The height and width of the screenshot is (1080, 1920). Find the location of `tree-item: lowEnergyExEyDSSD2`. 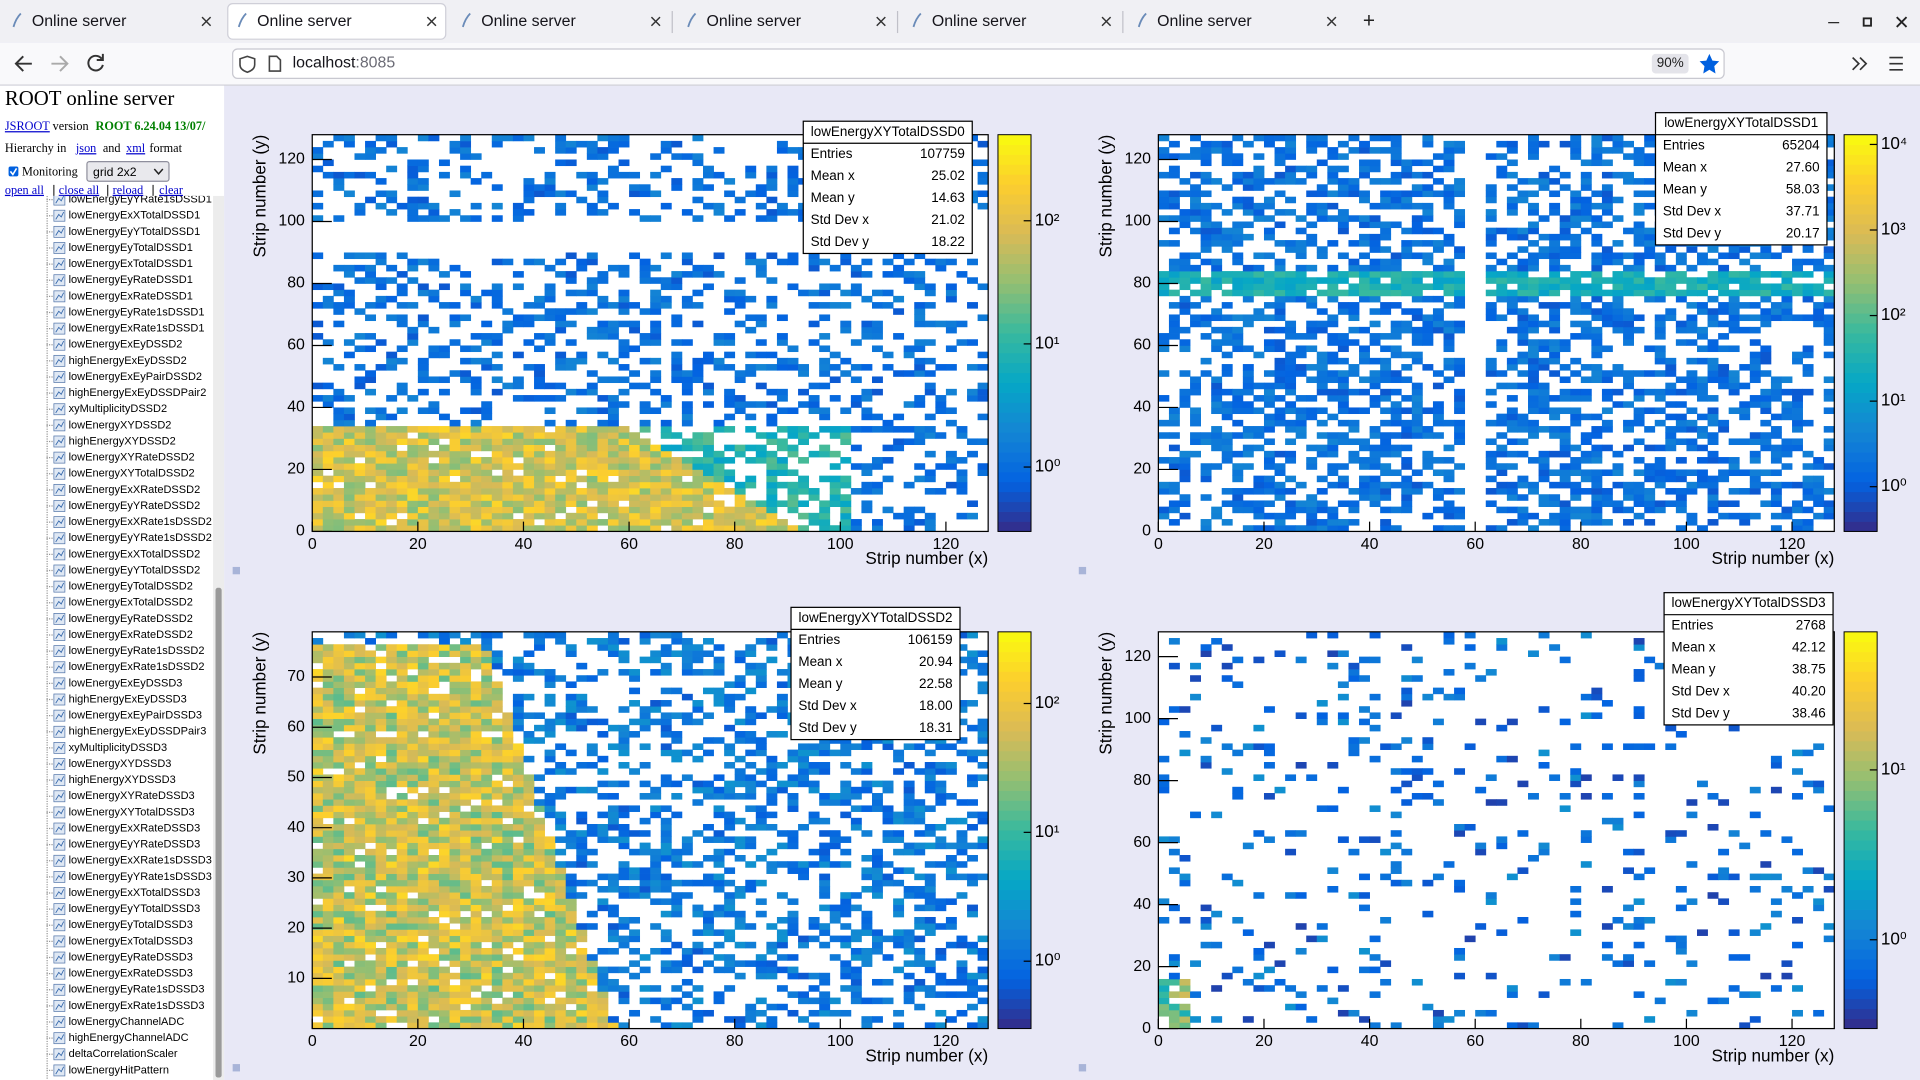

tree-item: lowEnergyExEyDSSD2 is located at coordinates (126, 345).